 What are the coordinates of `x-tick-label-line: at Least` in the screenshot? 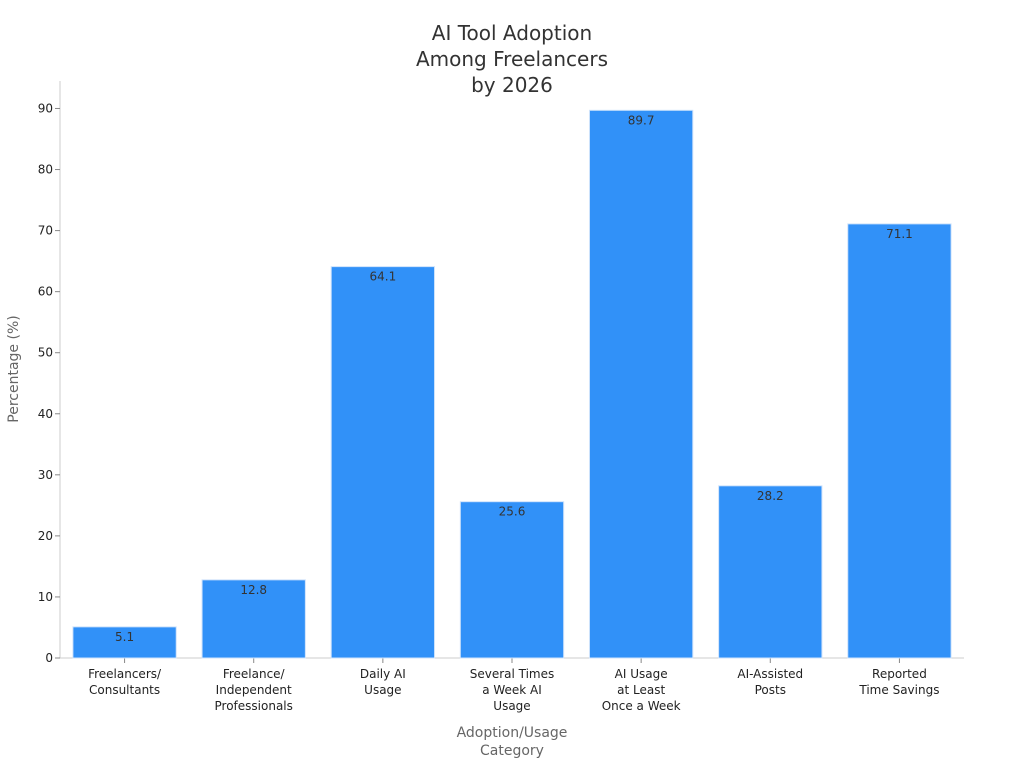 It's located at (641, 690).